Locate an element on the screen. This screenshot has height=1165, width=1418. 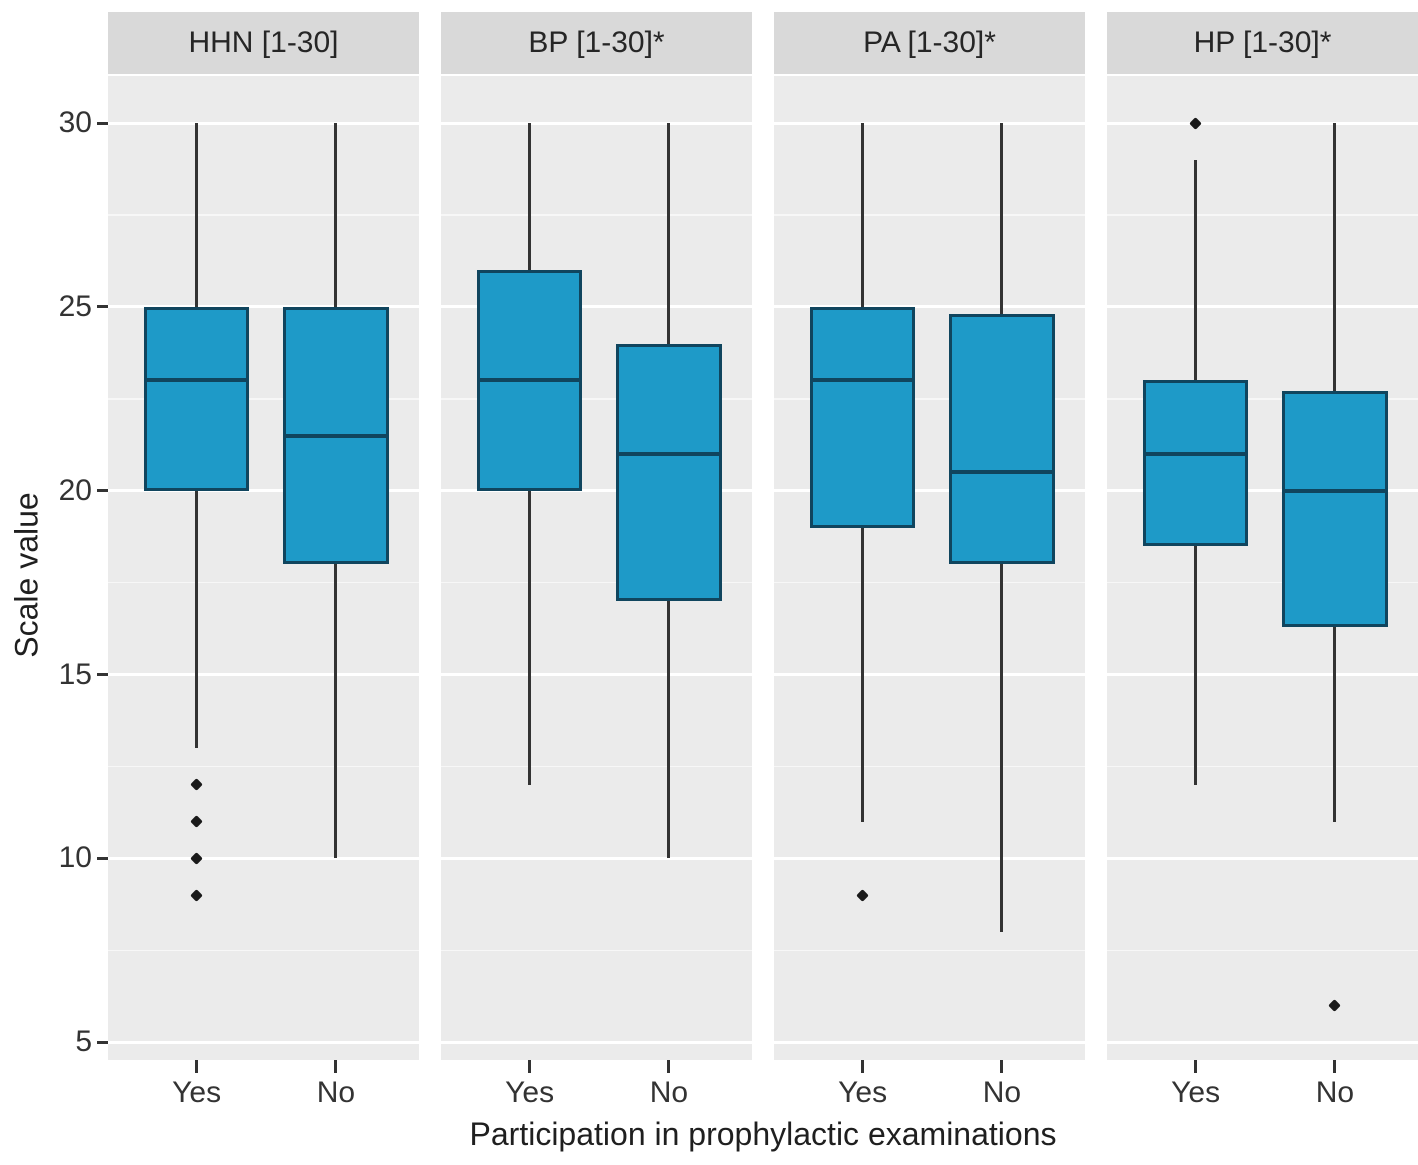
facet-strip-label: HP [1-30]* is located at coordinates (1262, 42).